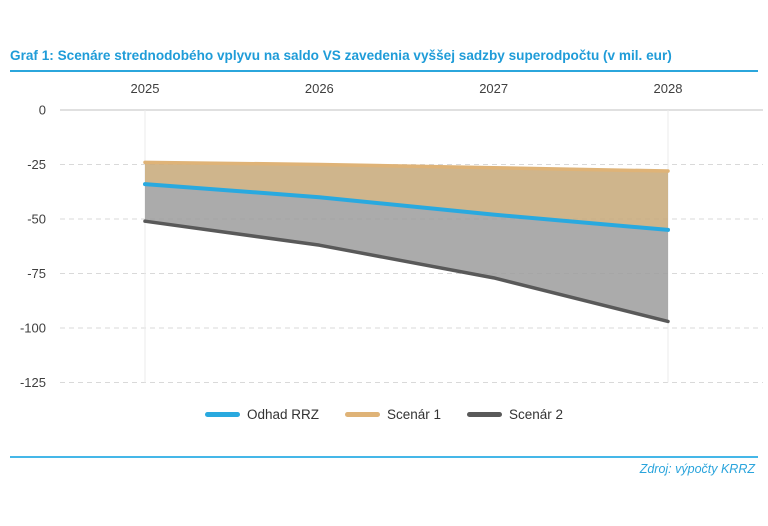 The image size is (768, 526). I want to click on area-band, so click(406, 196).